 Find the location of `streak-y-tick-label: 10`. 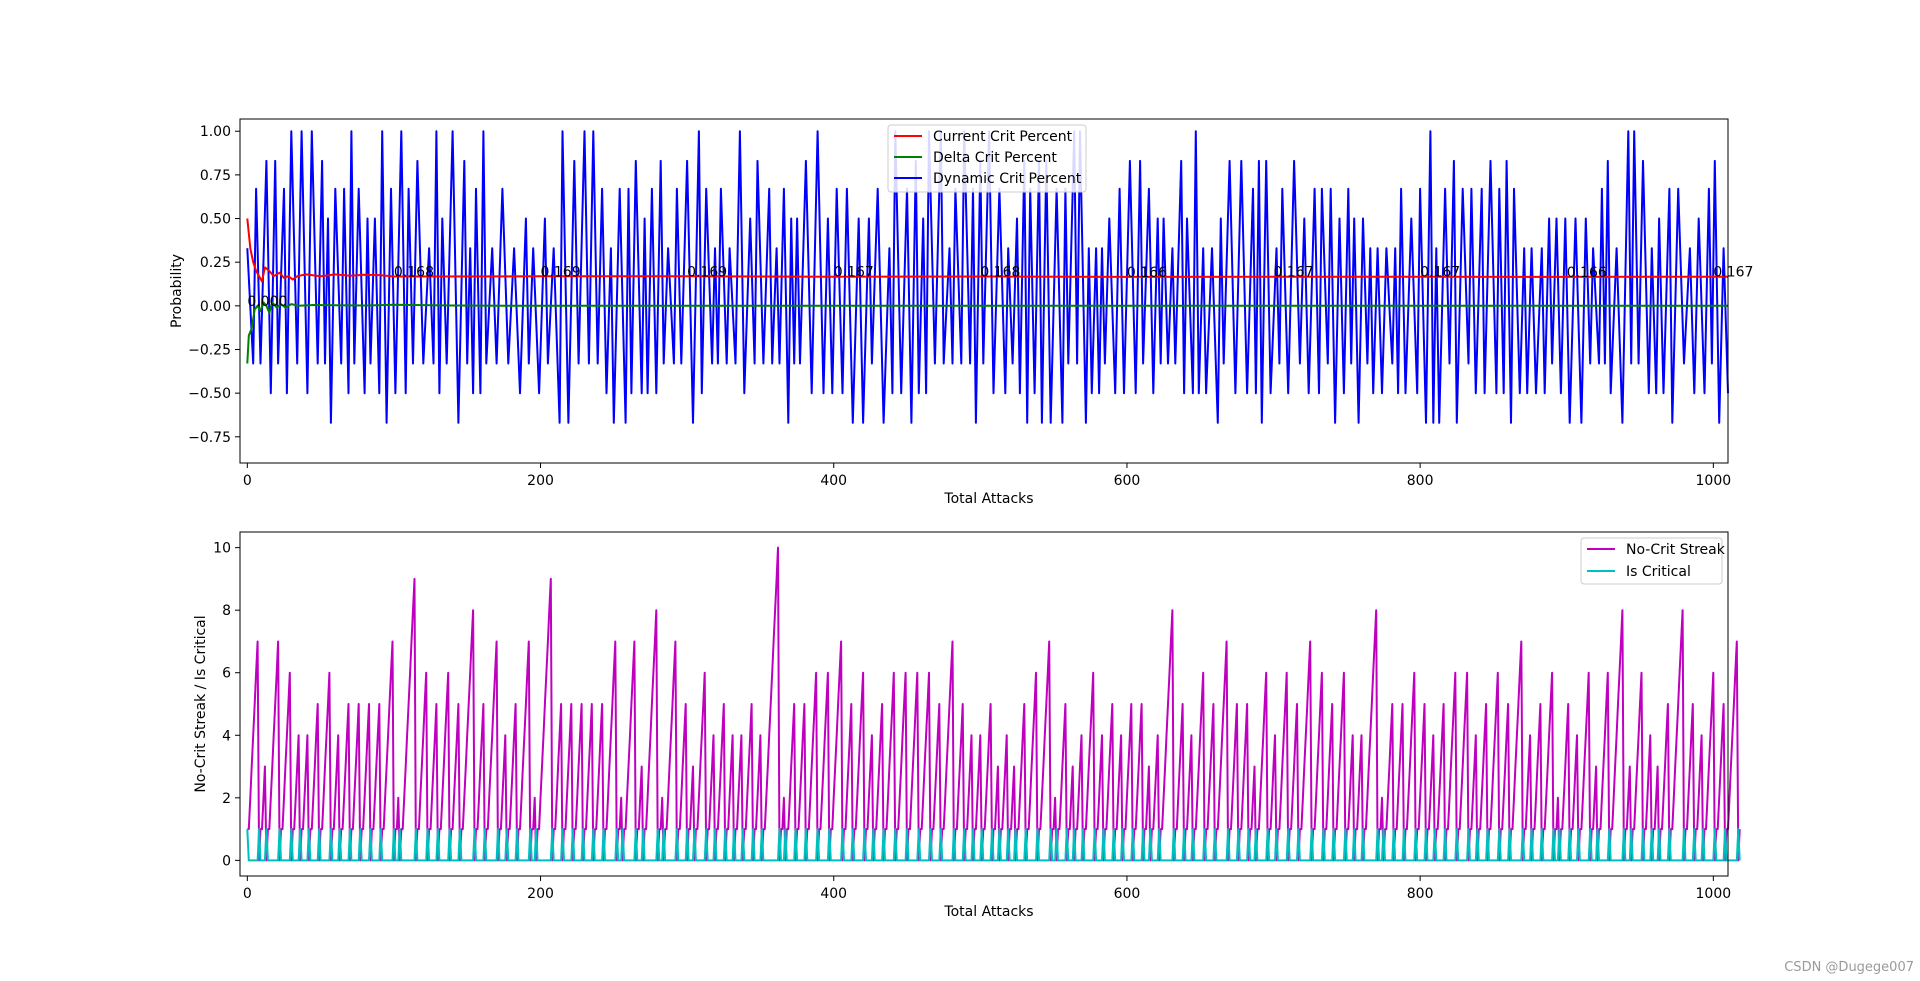

streak-y-tick-label: 10 is located at coordinates (222, 549).